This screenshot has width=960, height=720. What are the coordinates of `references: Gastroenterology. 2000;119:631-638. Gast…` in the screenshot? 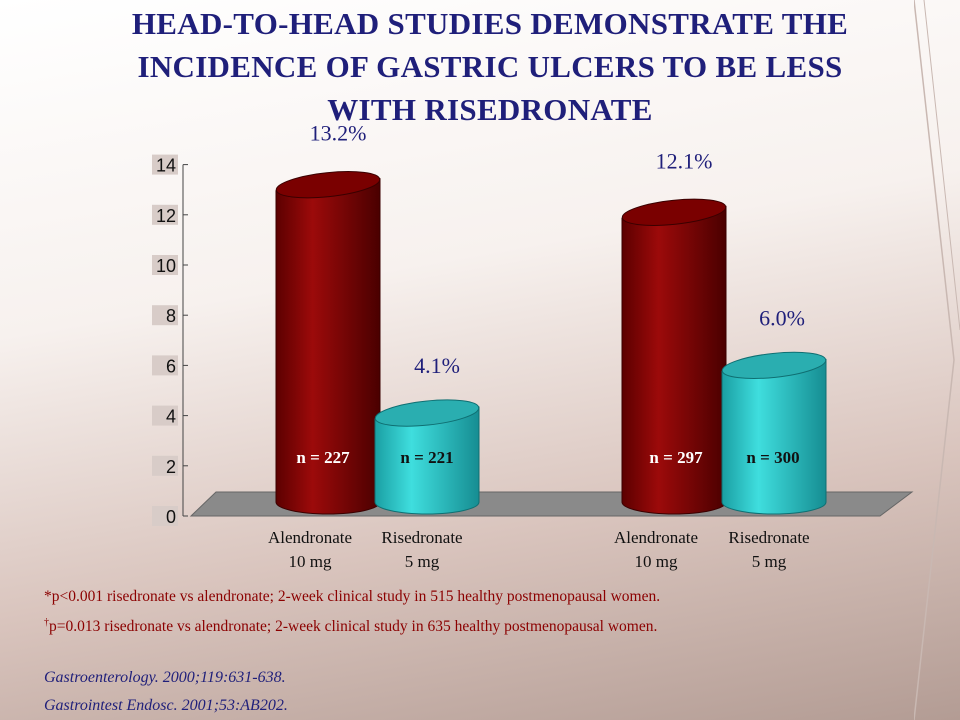 It's located at (166, 692).